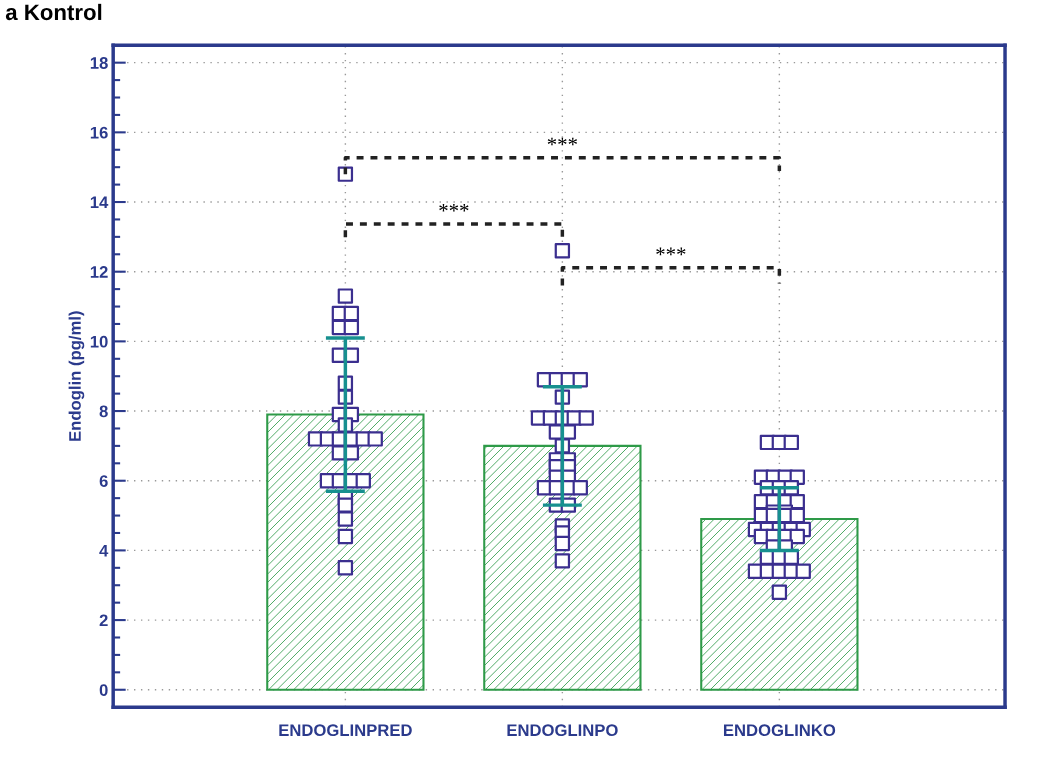 The height and width of the screenshot is (767, 1048). What do you see at coordinates (103, 411) in the screenshot?
I see `y-tick-label: 8` at bounding box center [103, 411].